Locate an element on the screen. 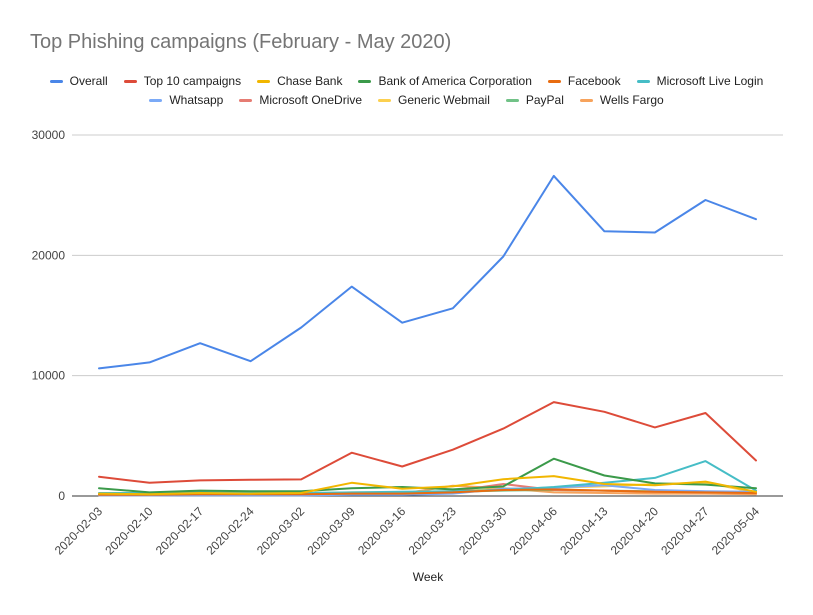 Image resolution: width=813 pixels, height=615 pixels. x-tick-label: 2020-03-30 is located at coordinates (483, 531).